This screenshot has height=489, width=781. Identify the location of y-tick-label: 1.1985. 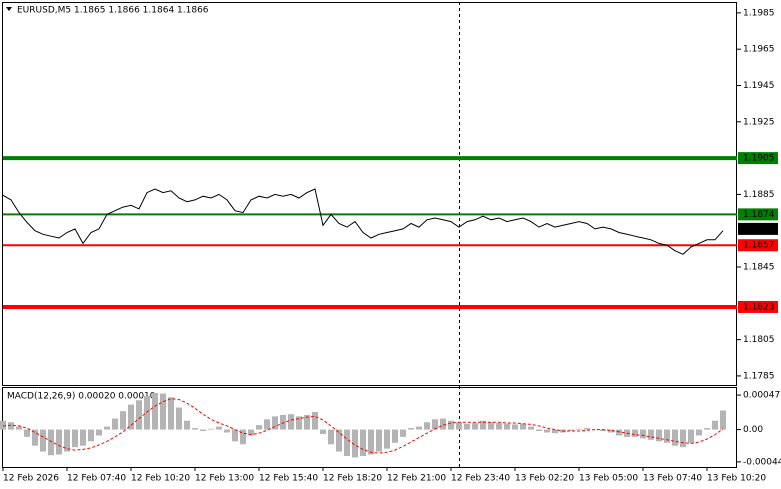
(759, 13).